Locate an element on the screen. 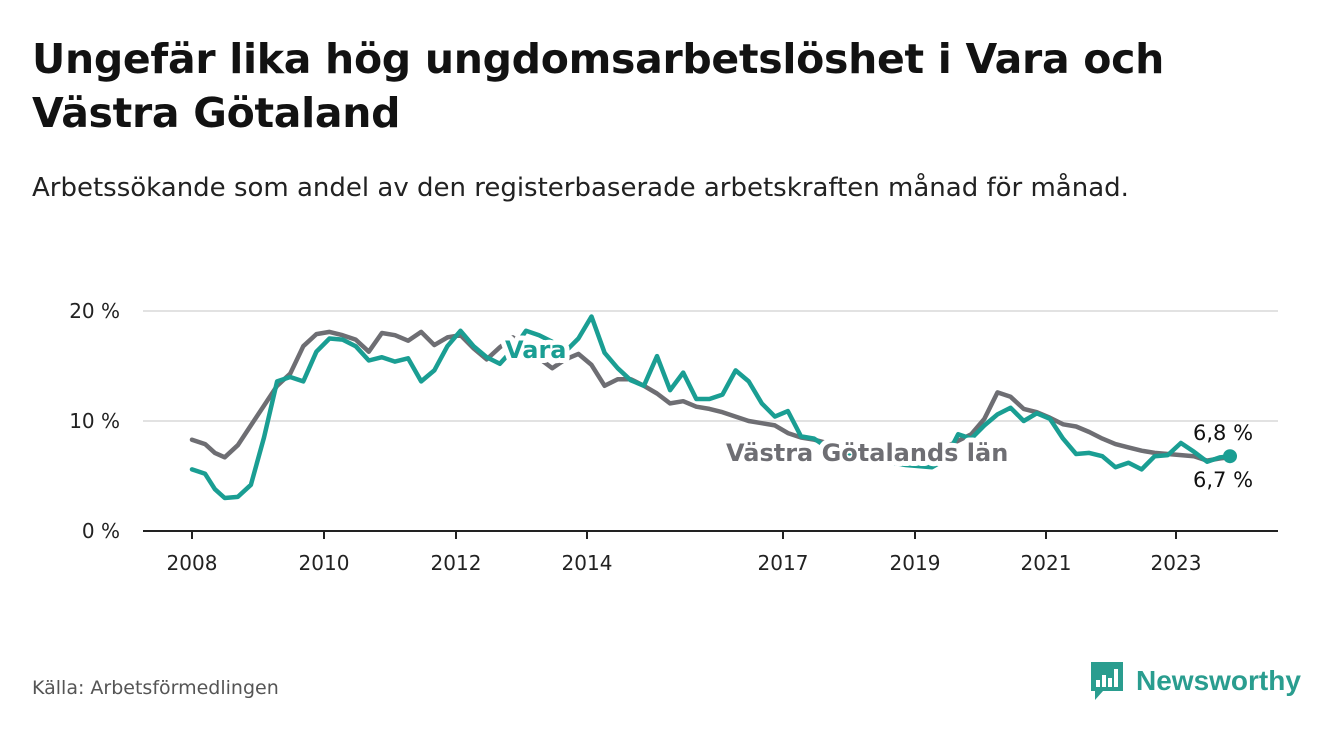 The image size is (1340, 734). x-tick-label: 2021 is located at coordinates (1046, 563).